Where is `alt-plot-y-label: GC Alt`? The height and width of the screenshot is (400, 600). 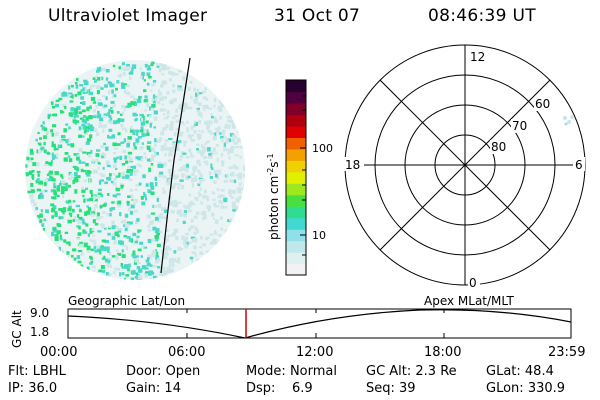 alt-plot-y-label: GC Alt is located at coordinates (17, 329).